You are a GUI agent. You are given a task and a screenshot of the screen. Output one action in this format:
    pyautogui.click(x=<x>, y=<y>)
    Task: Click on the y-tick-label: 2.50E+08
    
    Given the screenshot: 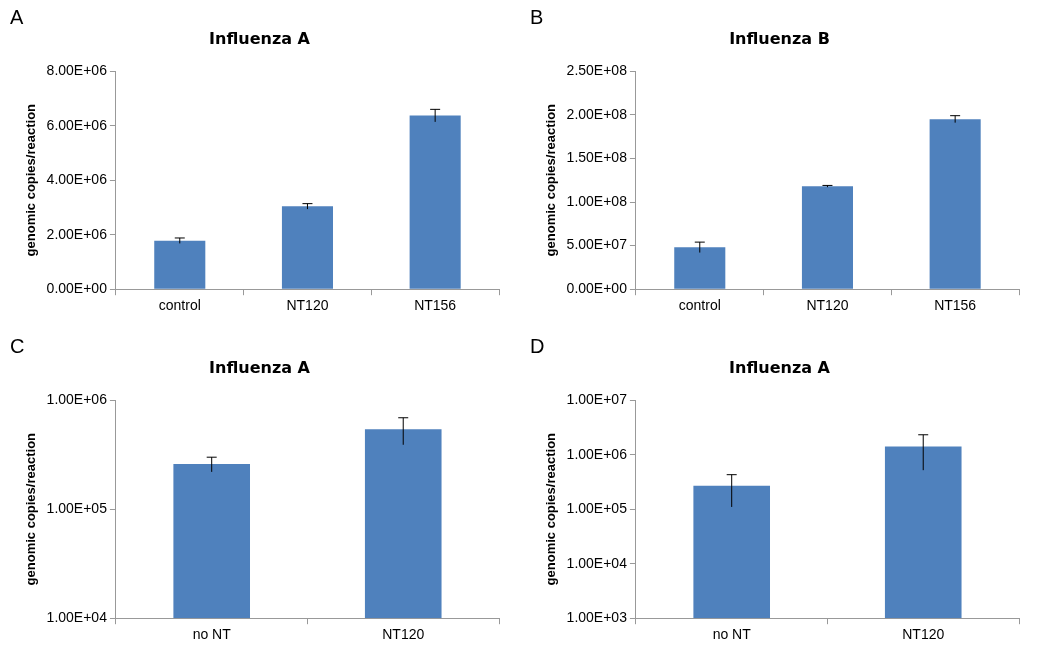 What is the action you would take?
    pyautogui.click(x=597, y=70)
    